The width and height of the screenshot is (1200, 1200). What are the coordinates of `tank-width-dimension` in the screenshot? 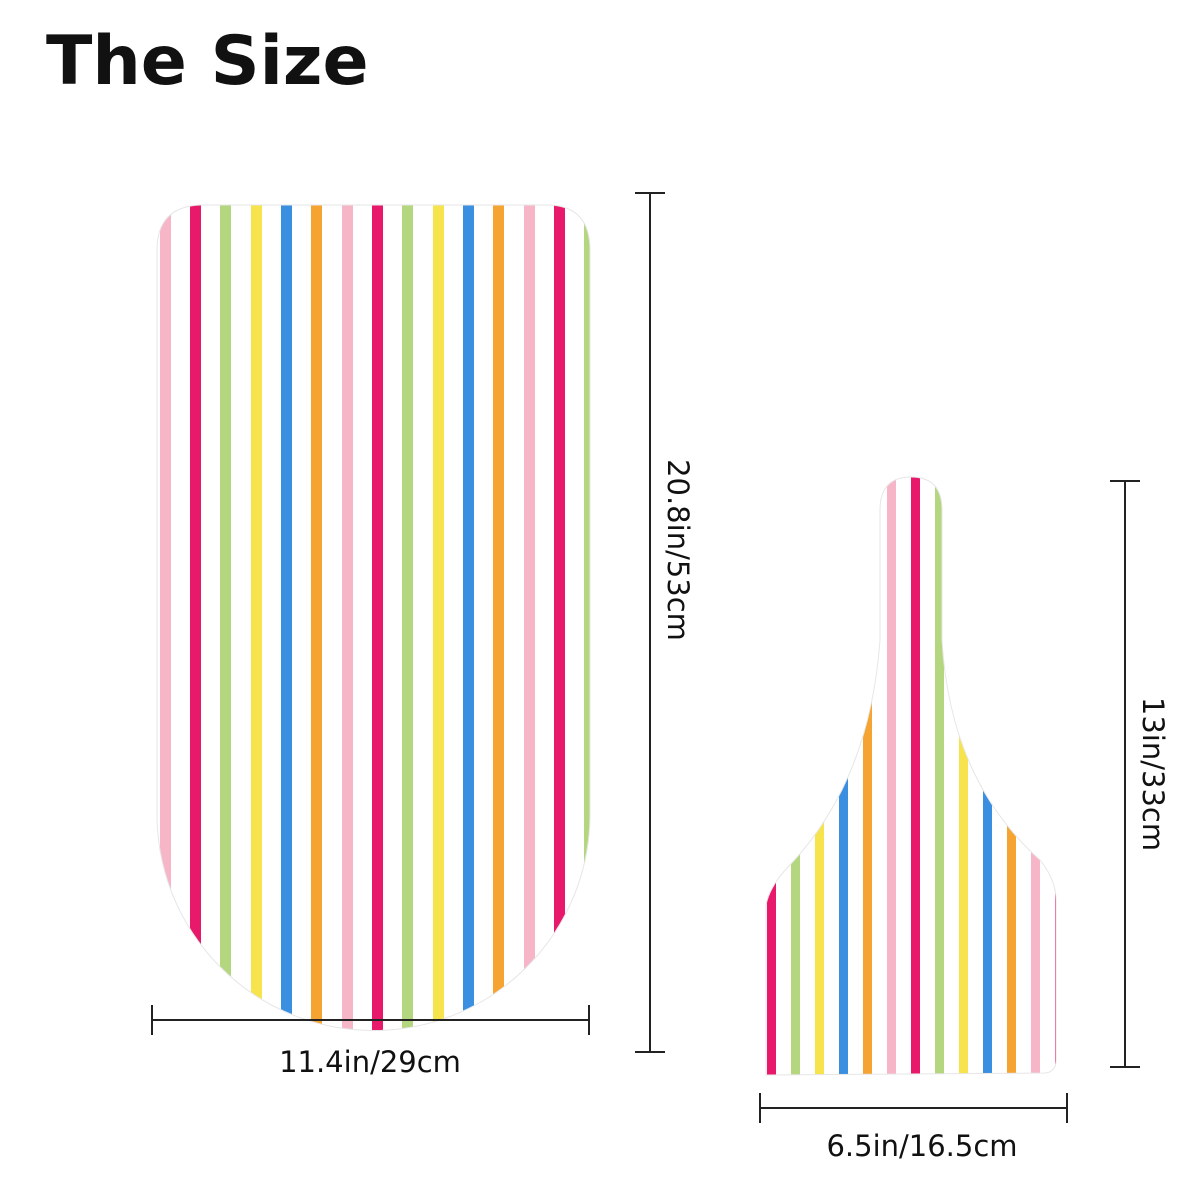 It's located at (913, 1108).